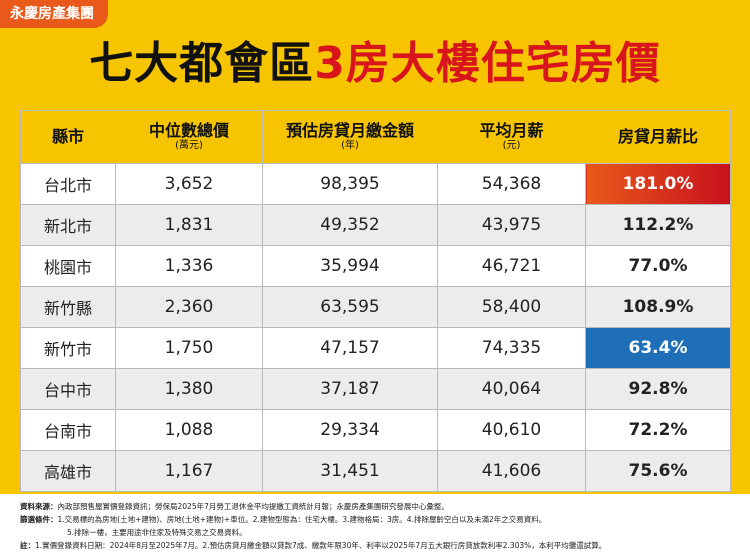 The image size is (750, 557). I want to click on note-label: 資料來源：, so click(39, 506).